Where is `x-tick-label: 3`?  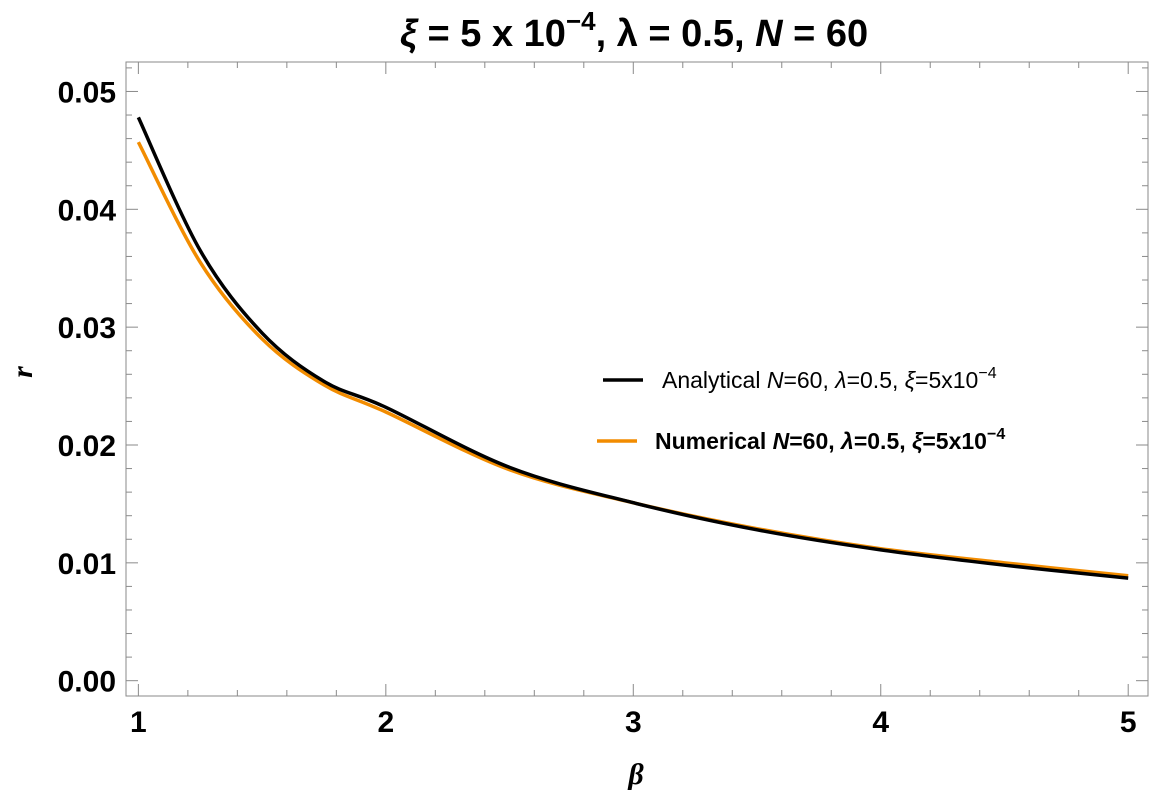 x-tick-label: 3 is located at coordinates (633, 722).